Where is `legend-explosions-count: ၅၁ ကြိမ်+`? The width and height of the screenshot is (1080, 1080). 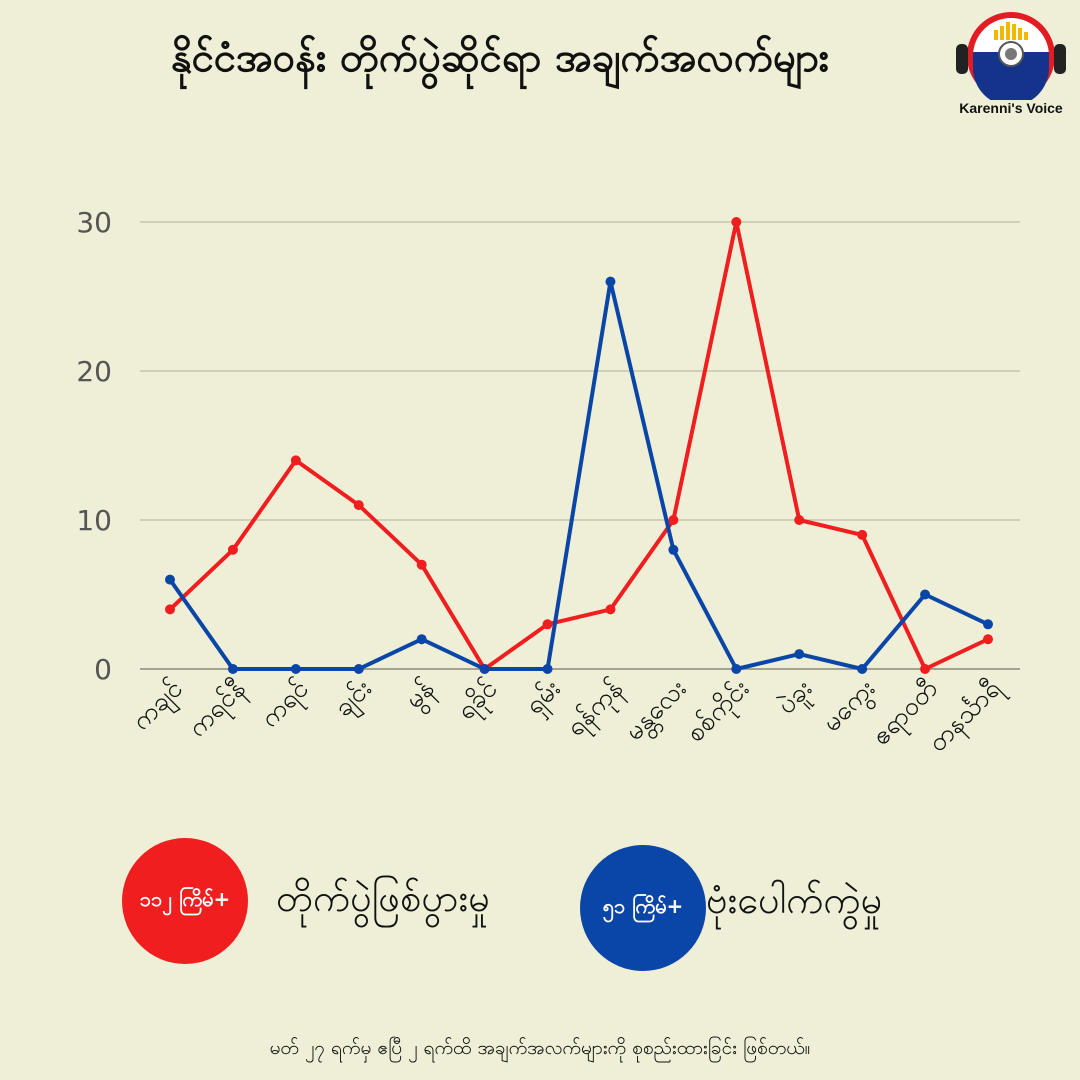 legend-explosions-count: ၅၁ ကြိမ်+ is located at coordinates (643, 906).